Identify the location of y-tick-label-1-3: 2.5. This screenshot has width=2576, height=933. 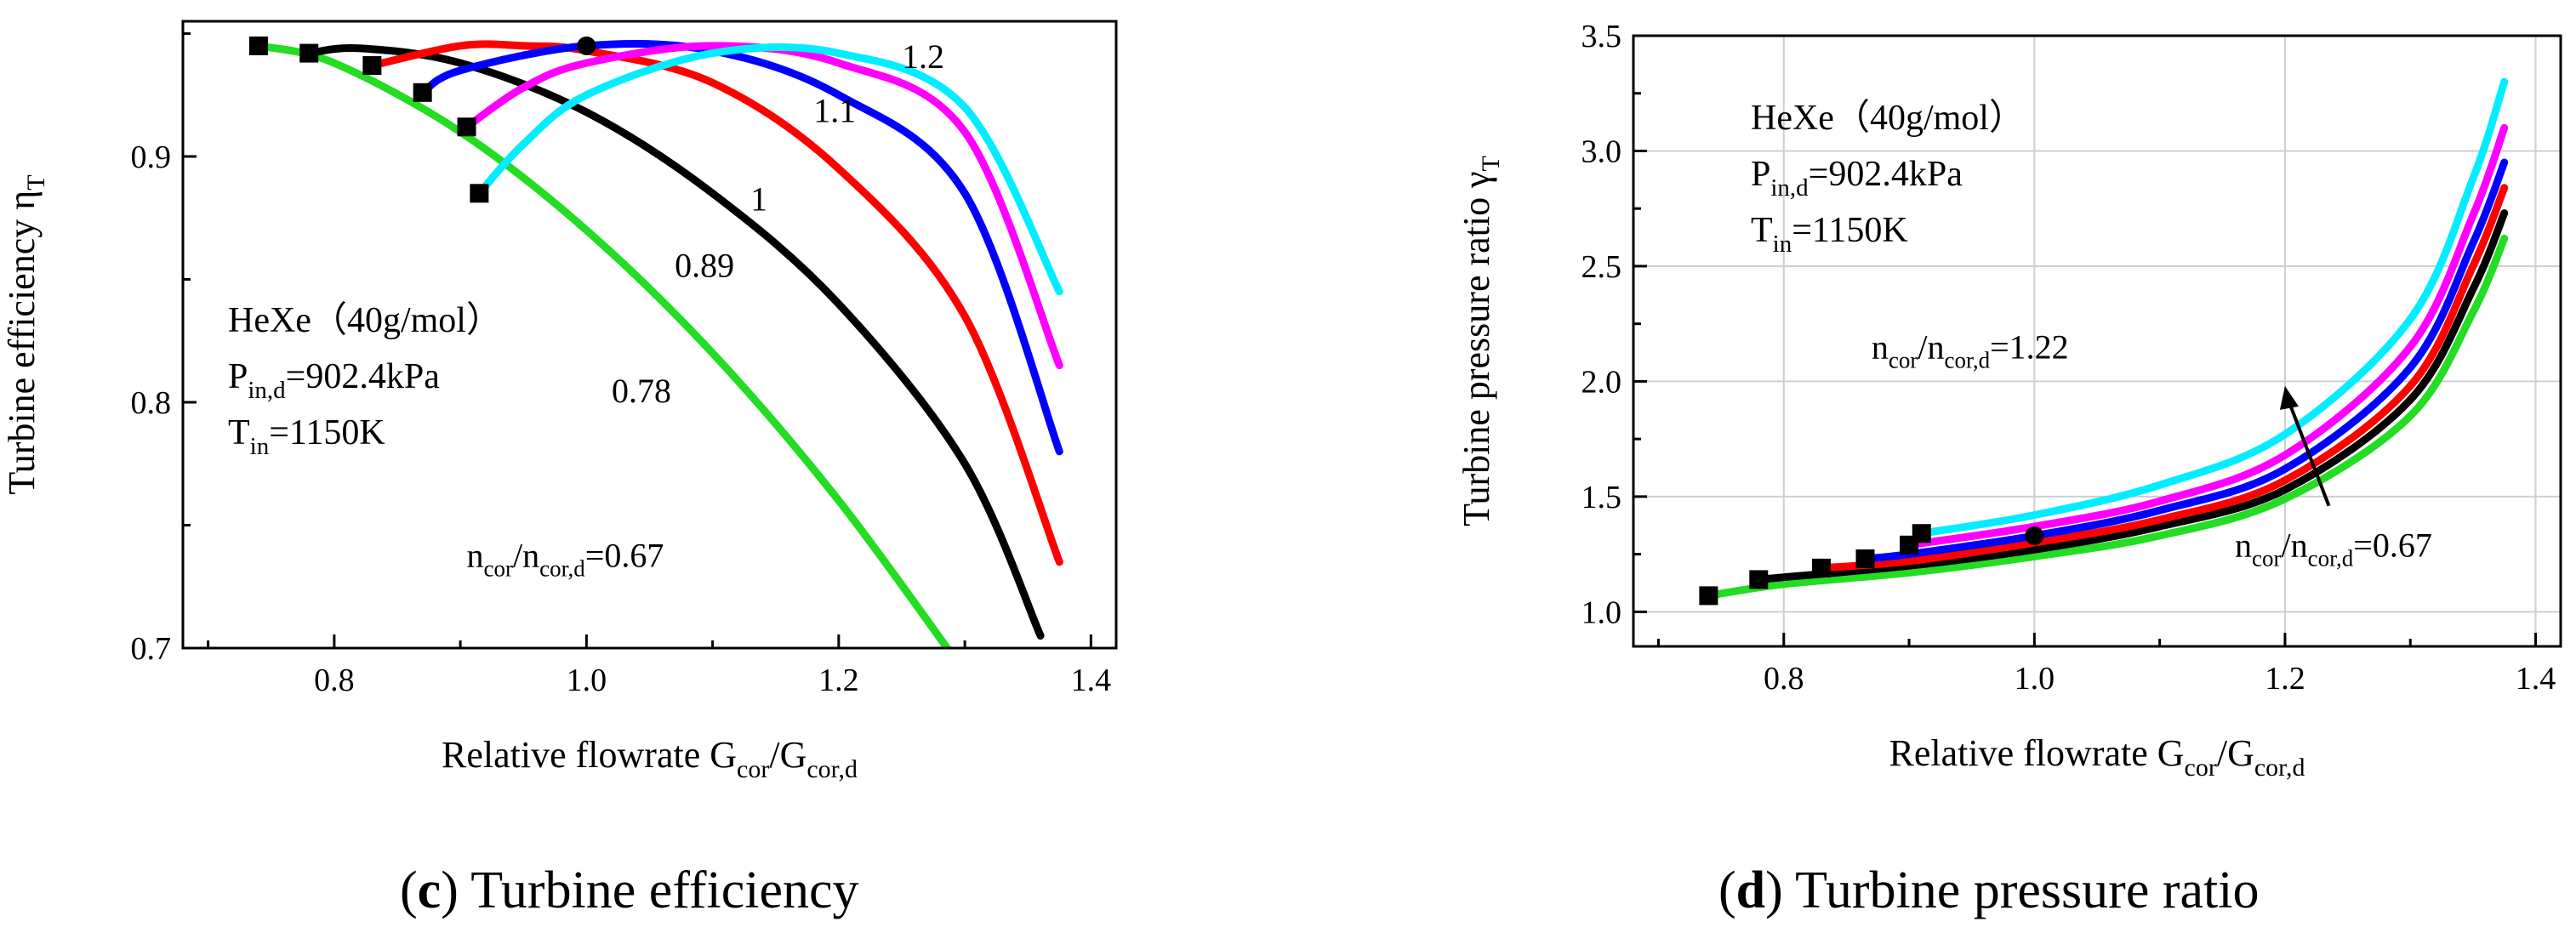
(1602, 267).